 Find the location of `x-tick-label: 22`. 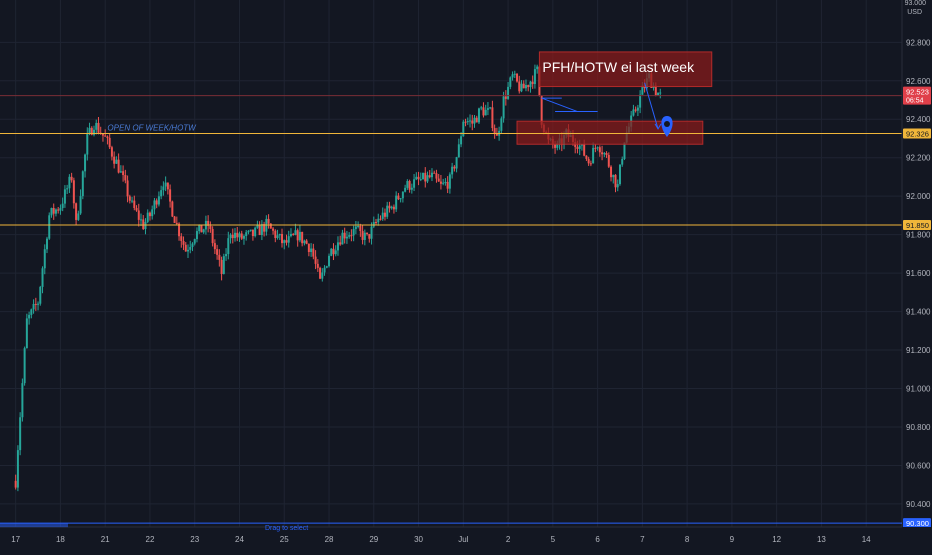

x-tick-label: 22 is located at coordinates (150, 539).